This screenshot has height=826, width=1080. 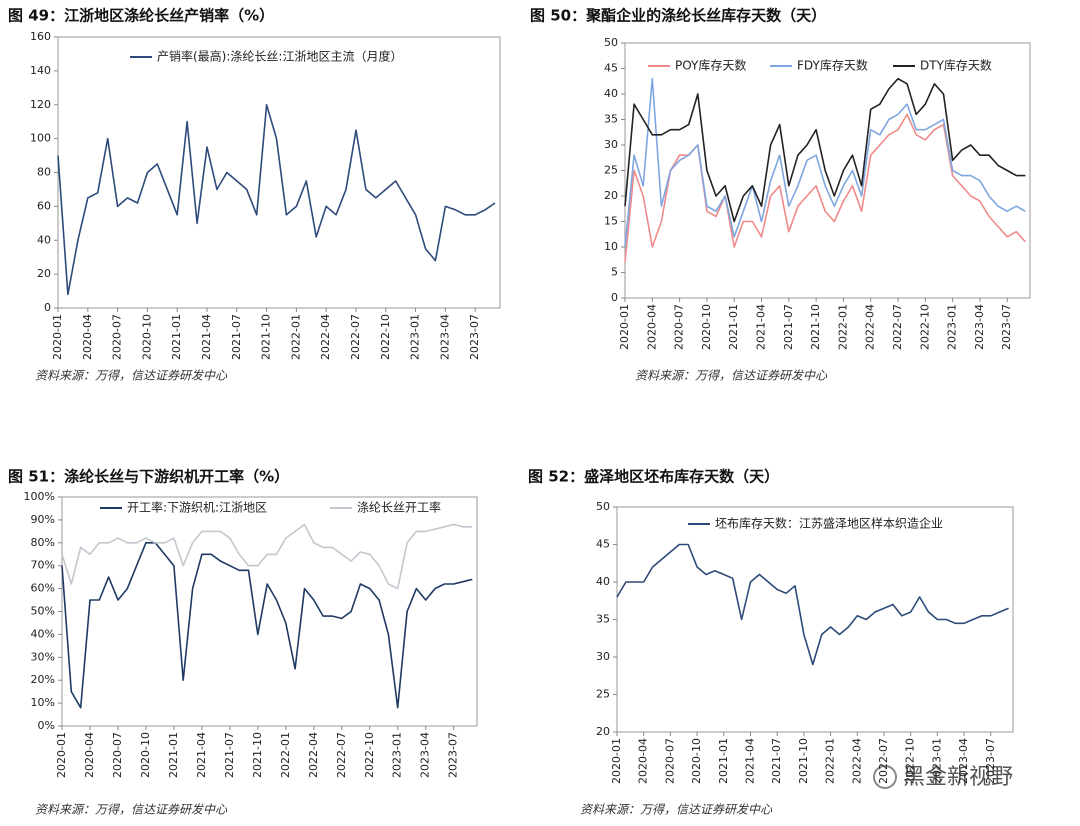 What do you see at coordinates (43, 679) in the screenshot?
I see `y-tick-label: 20%` at bounding box center [43, 679].